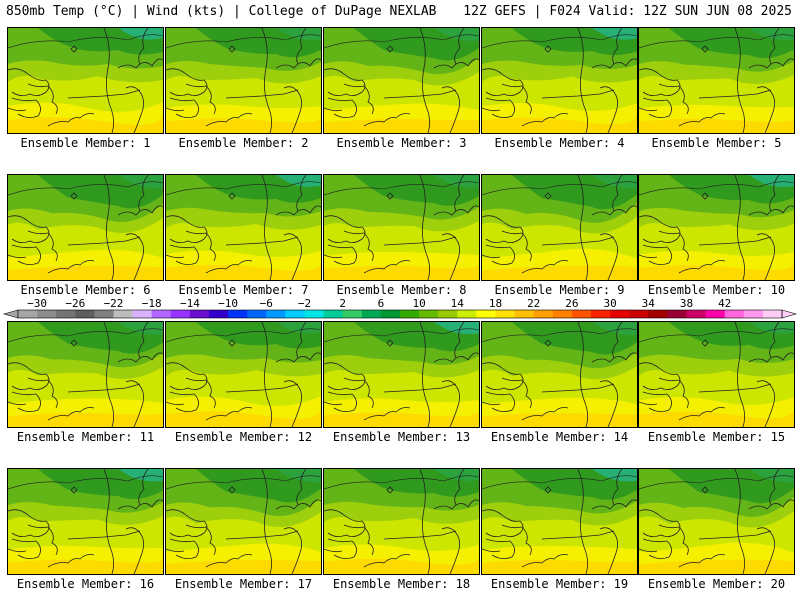  I want to click on ensemble-member-label: Ensemble Member: 12, so click(243, 437).